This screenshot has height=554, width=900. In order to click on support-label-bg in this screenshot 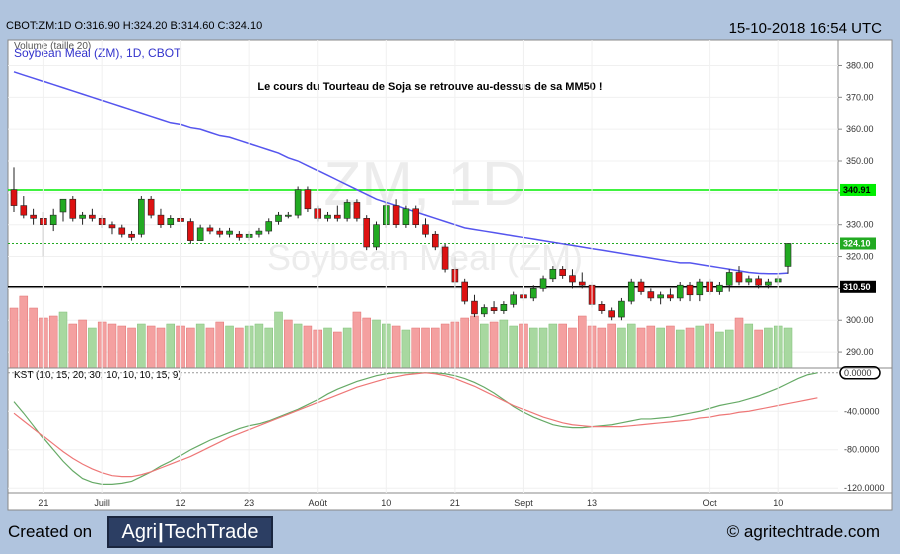, I will do `click(858, 286)`.